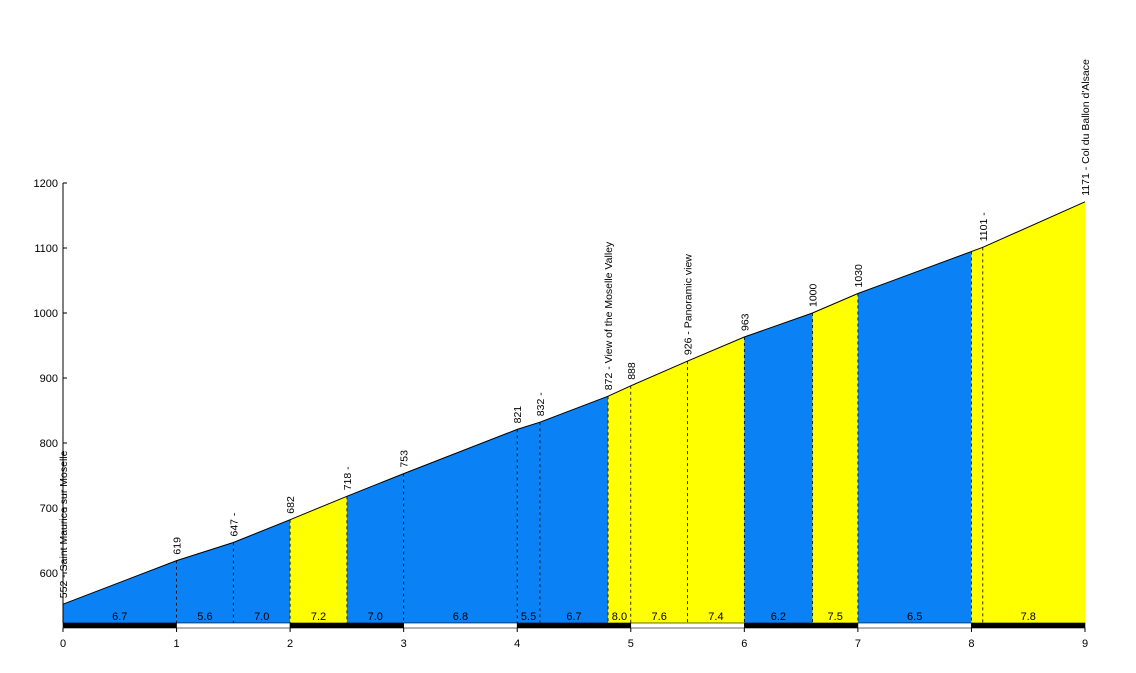 This screenshot has width=1136, height=673. What do you see at coordinates (49, 379) in the screenshot?
I see `y-tick-label-3: 900` at bounding box center [49, 379].